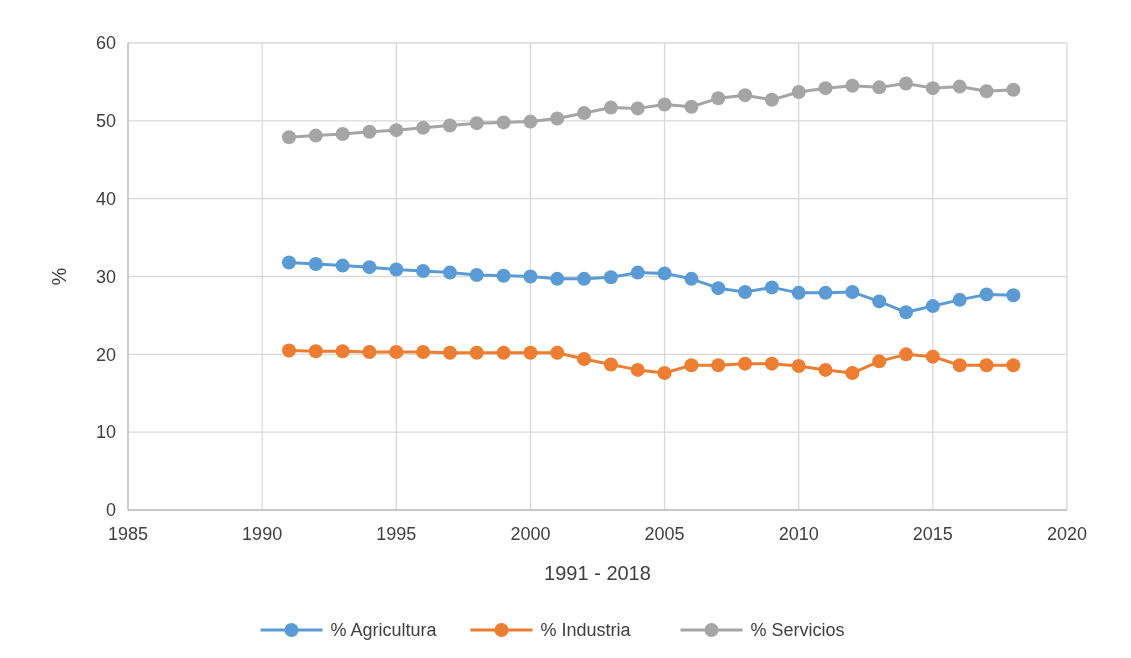 The height and width of the screenshot is (658, 1131). Describe the element at coordinates (105, 276) in the screenshot. I see `y-tick-label: 30` at that location.